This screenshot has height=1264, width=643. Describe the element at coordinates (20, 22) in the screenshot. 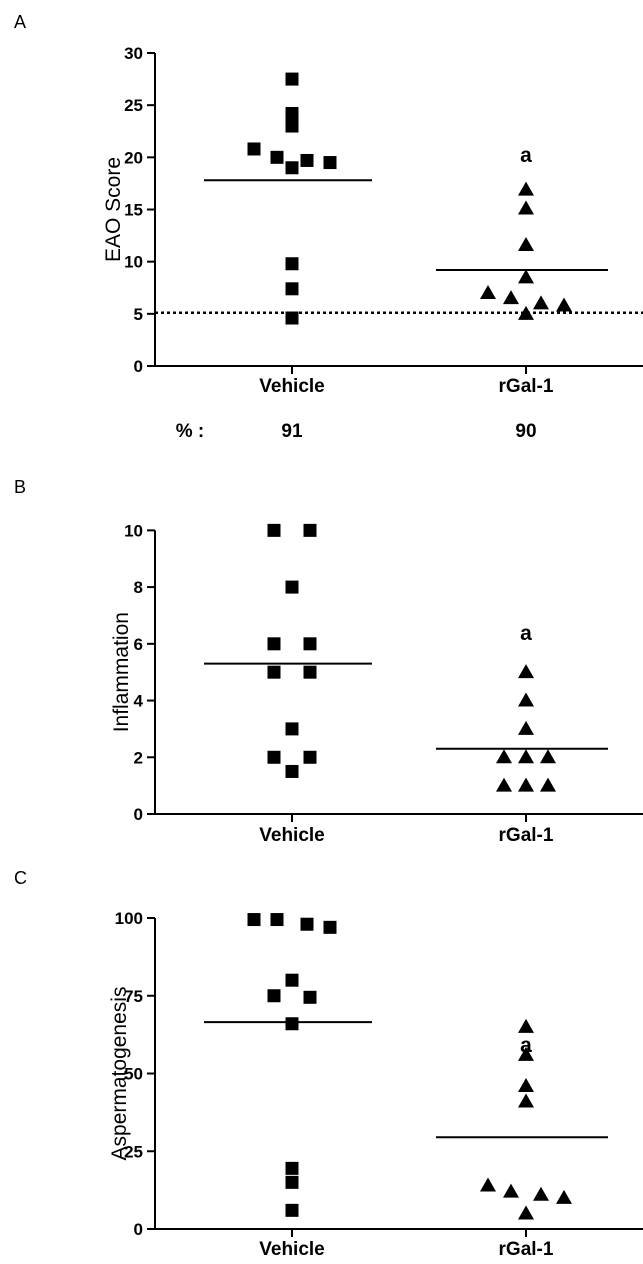

I see `panel-letter: A` at that location.